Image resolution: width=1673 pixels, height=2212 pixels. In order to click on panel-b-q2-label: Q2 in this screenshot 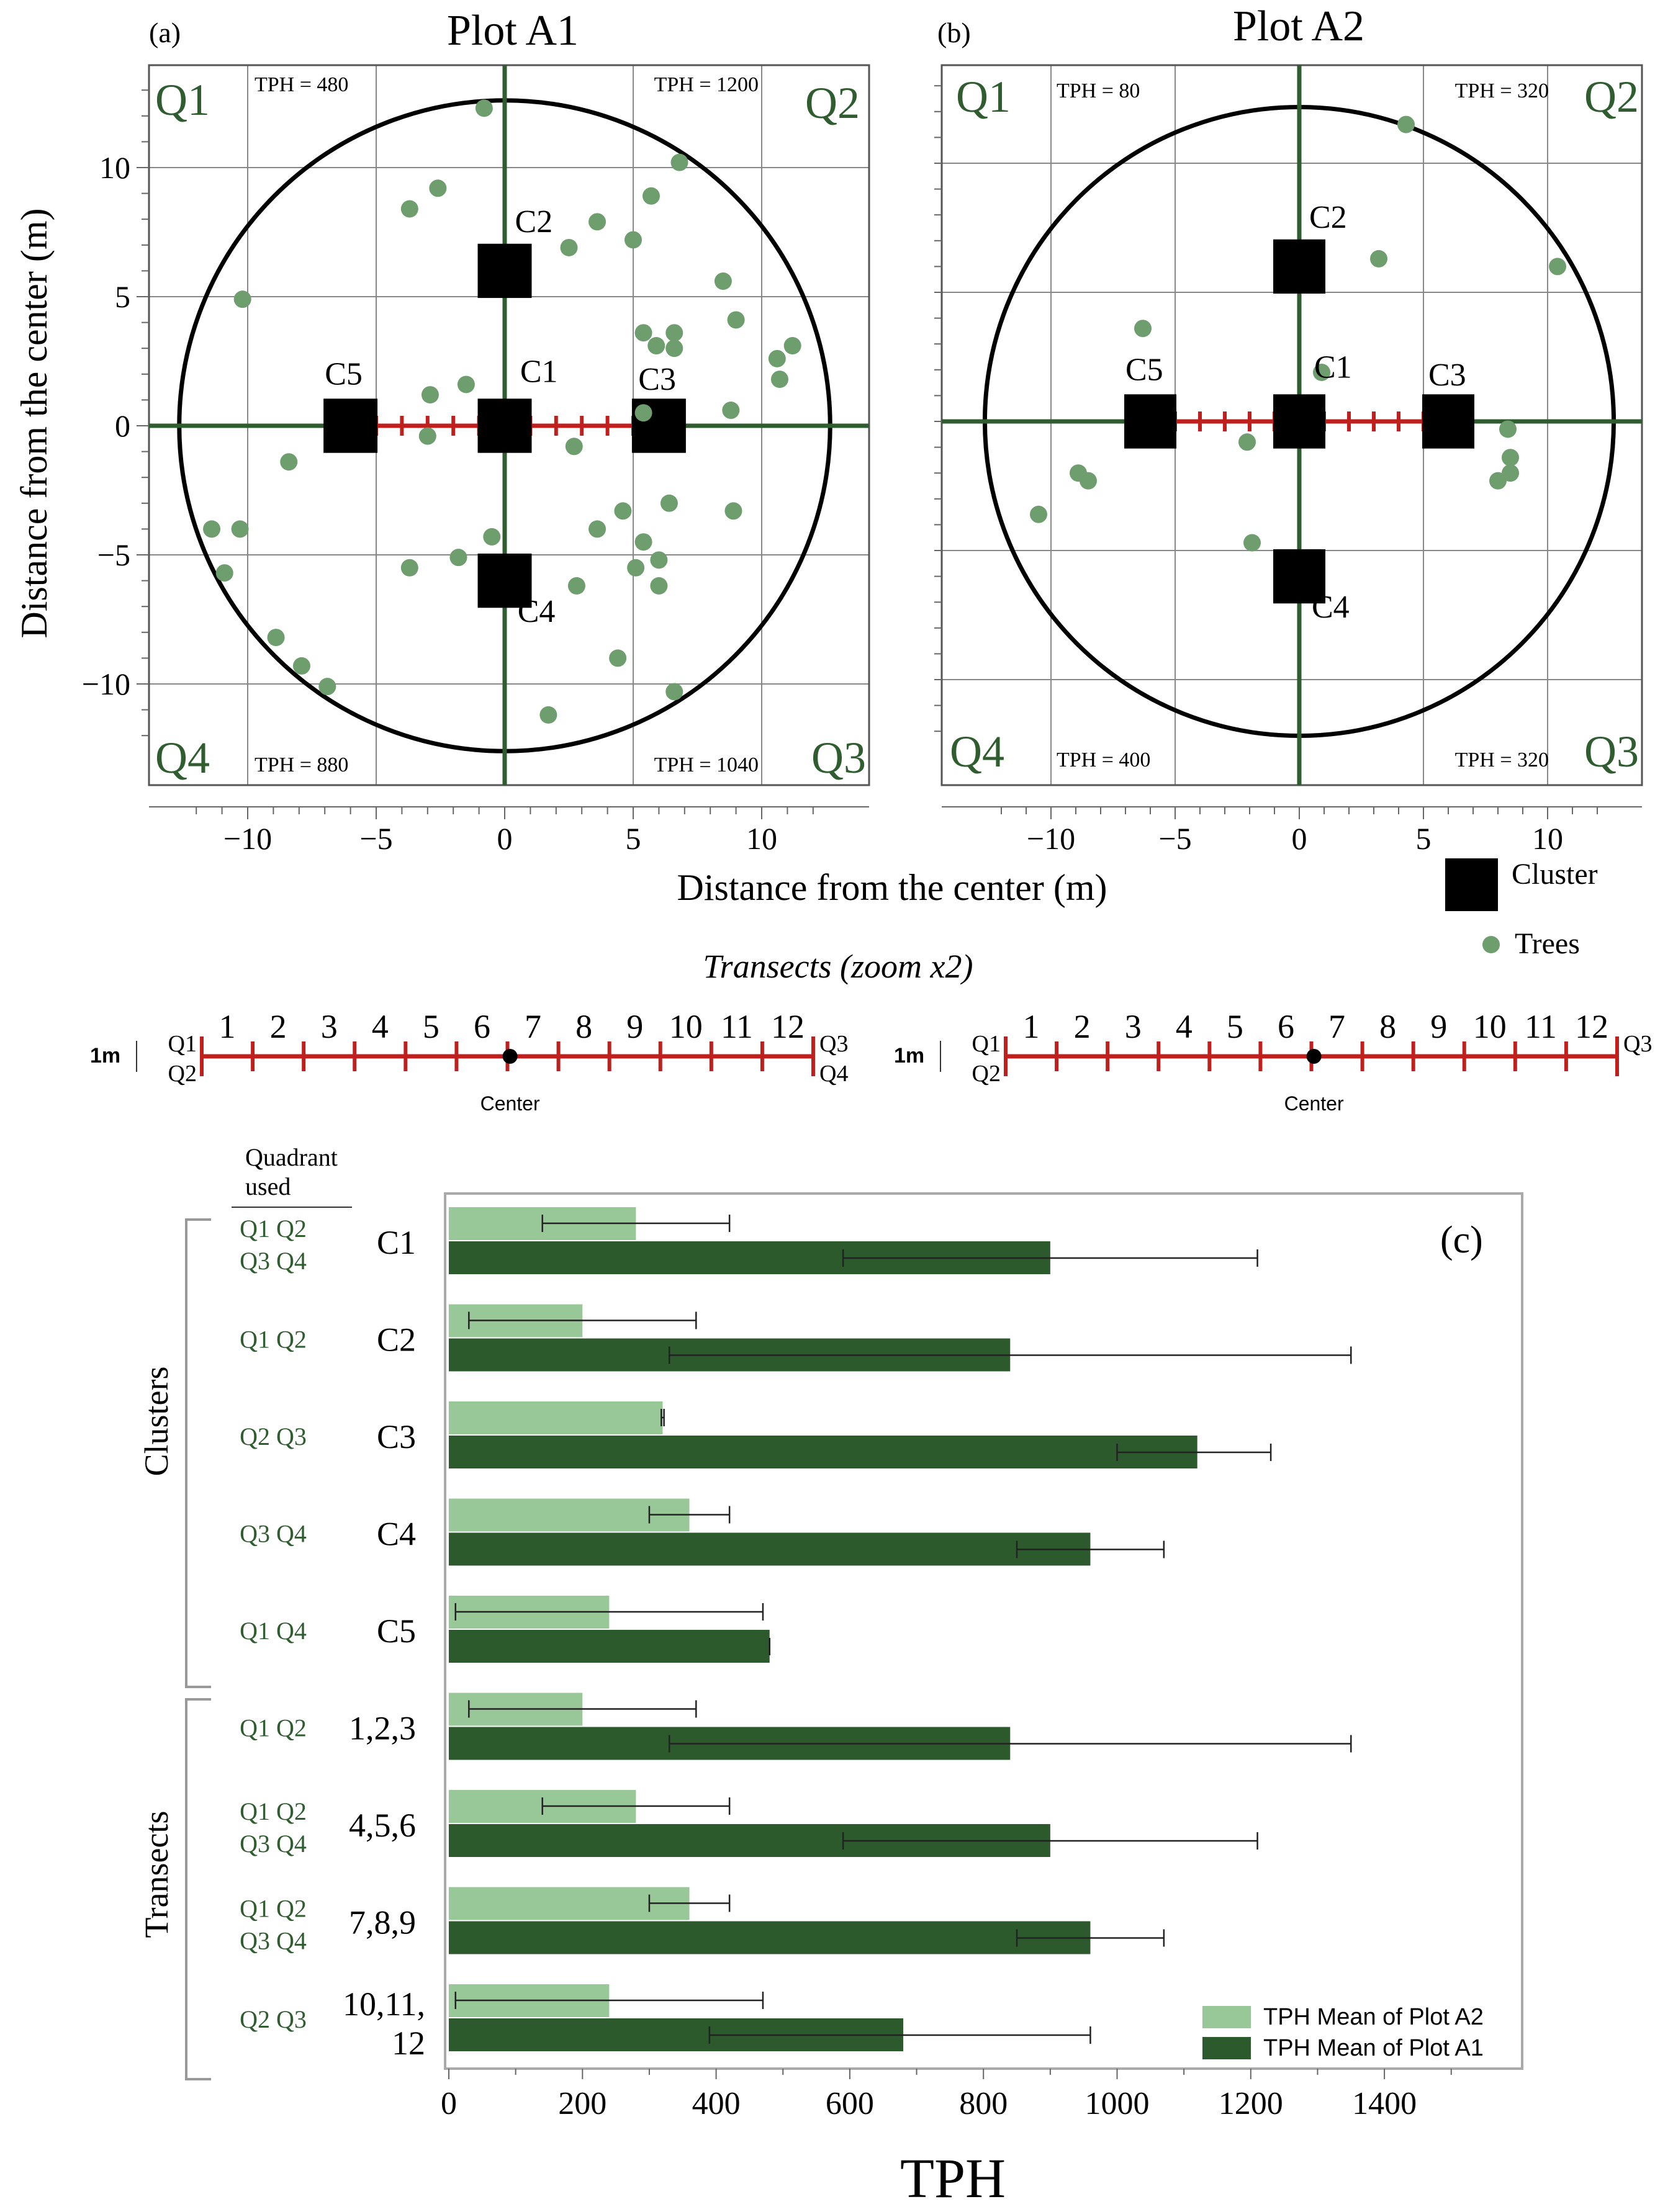, I will do `click(1611, 97)`.